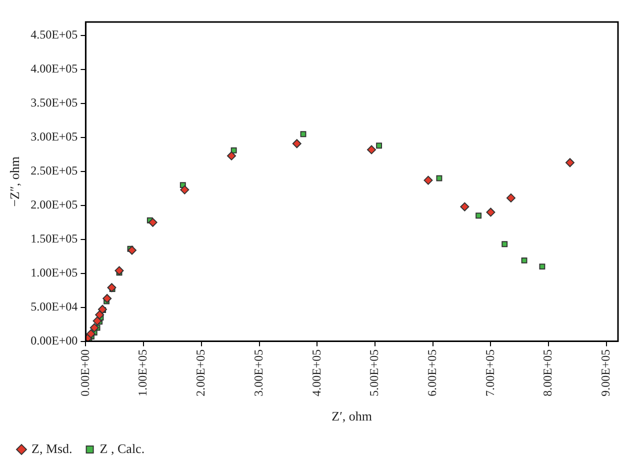  Describe the element at coordinates (54, 239) in the screenshot. I see `y-tick-label: 1.50E+05` at that location.